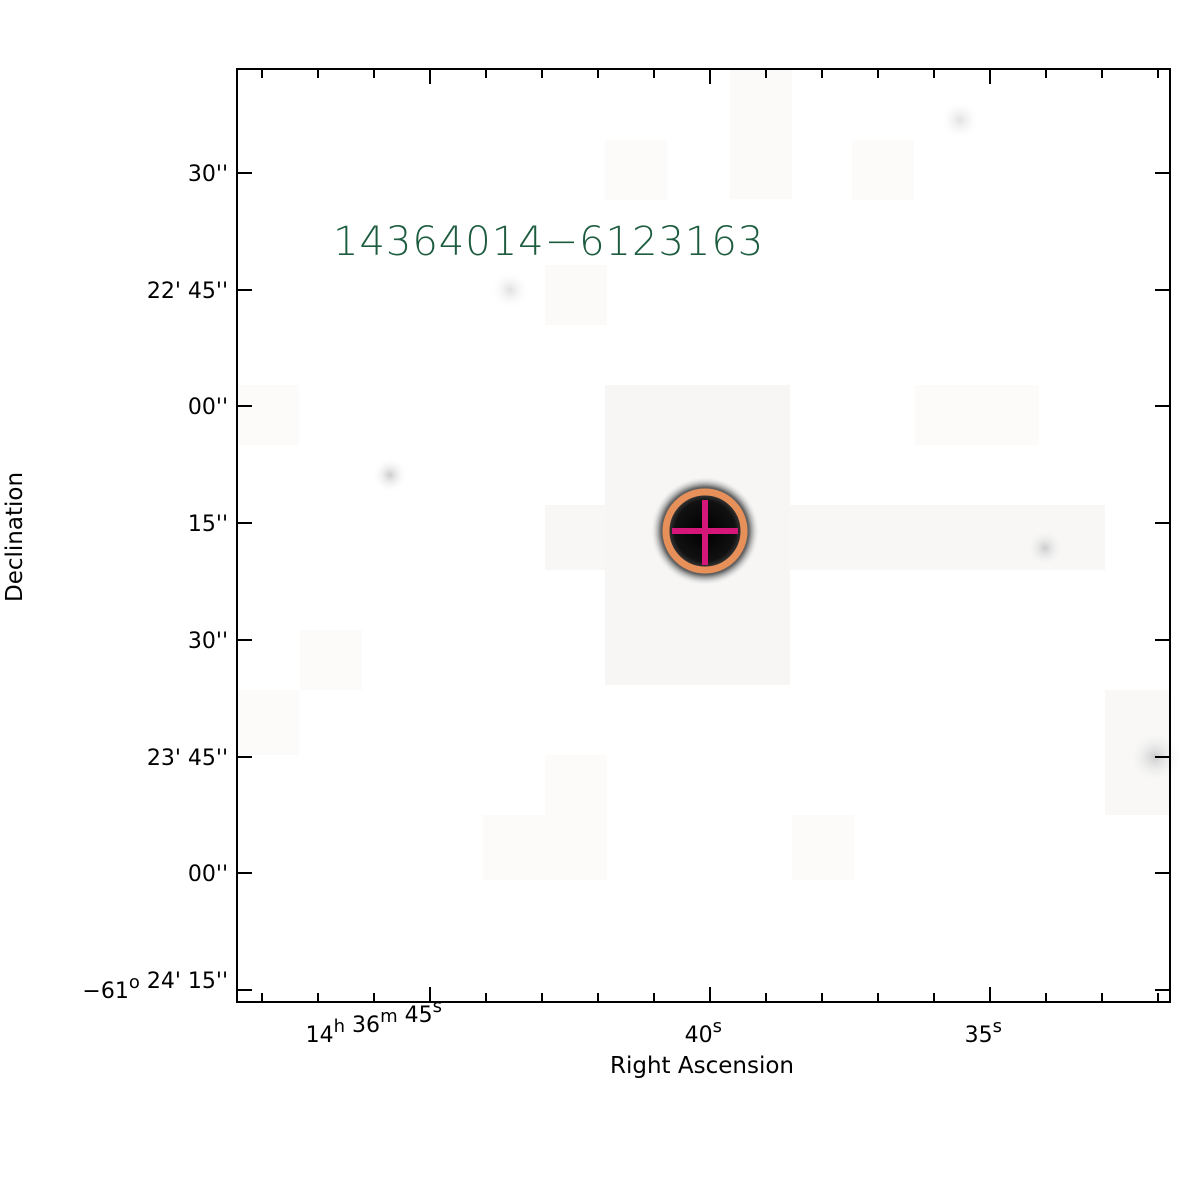 This screenshot has width=1180, height=1184. What do you see at coordinates (15, 537) in the screenshot?
I see `y-axis-label: Declination` at bounding box center [15, 537].